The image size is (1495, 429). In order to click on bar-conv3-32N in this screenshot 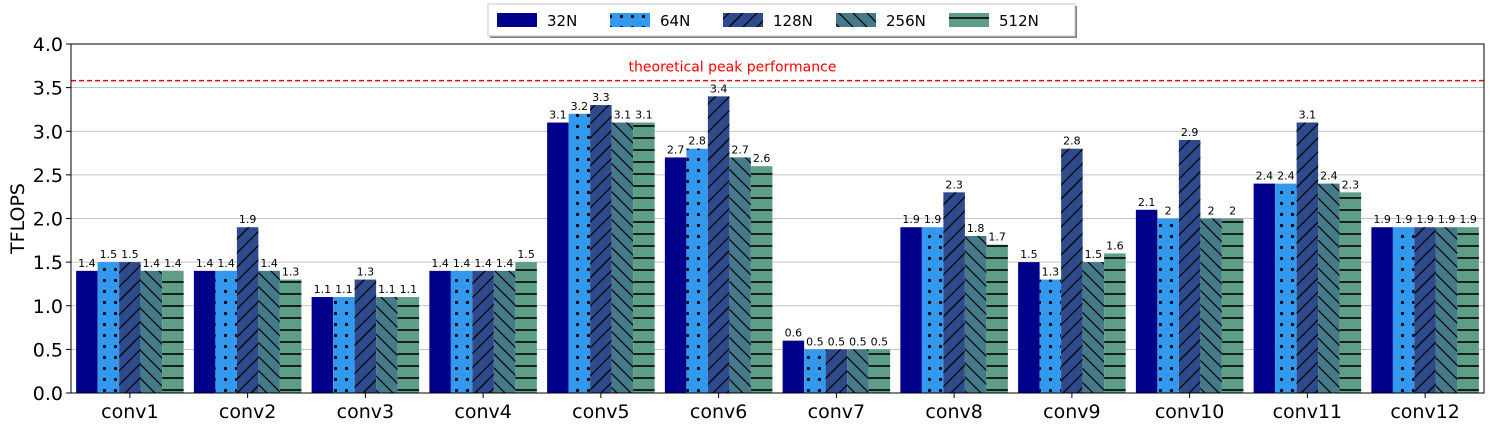, I will do `click(322, 345)`.